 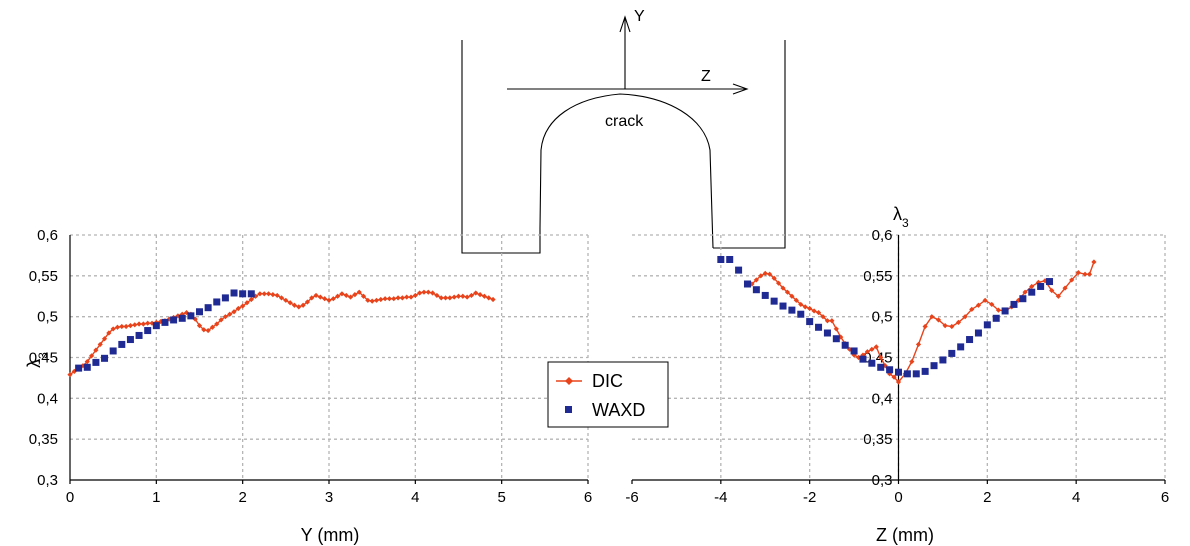 What do you see at coordinates (740, 89) in the screenshot?
I see `z-arrow-head` at bounding box center [740, 89].